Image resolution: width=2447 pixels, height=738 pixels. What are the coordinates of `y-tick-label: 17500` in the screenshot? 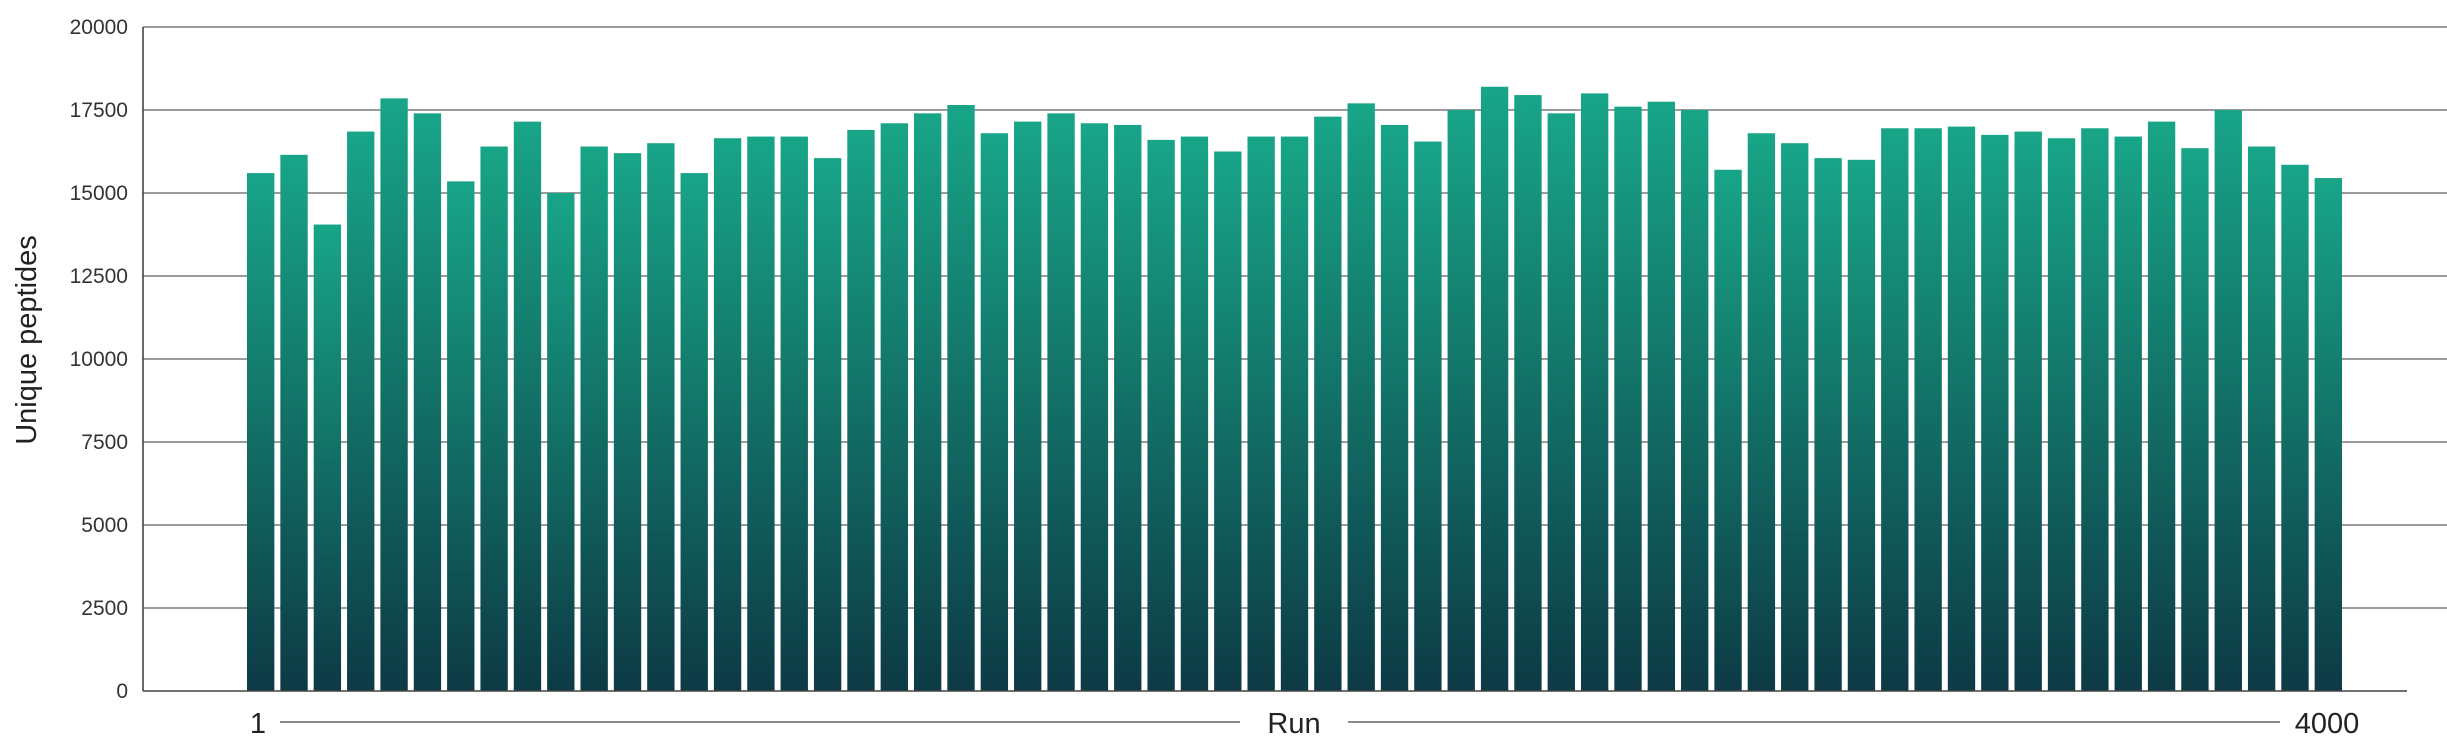 It's located at (99, 110).